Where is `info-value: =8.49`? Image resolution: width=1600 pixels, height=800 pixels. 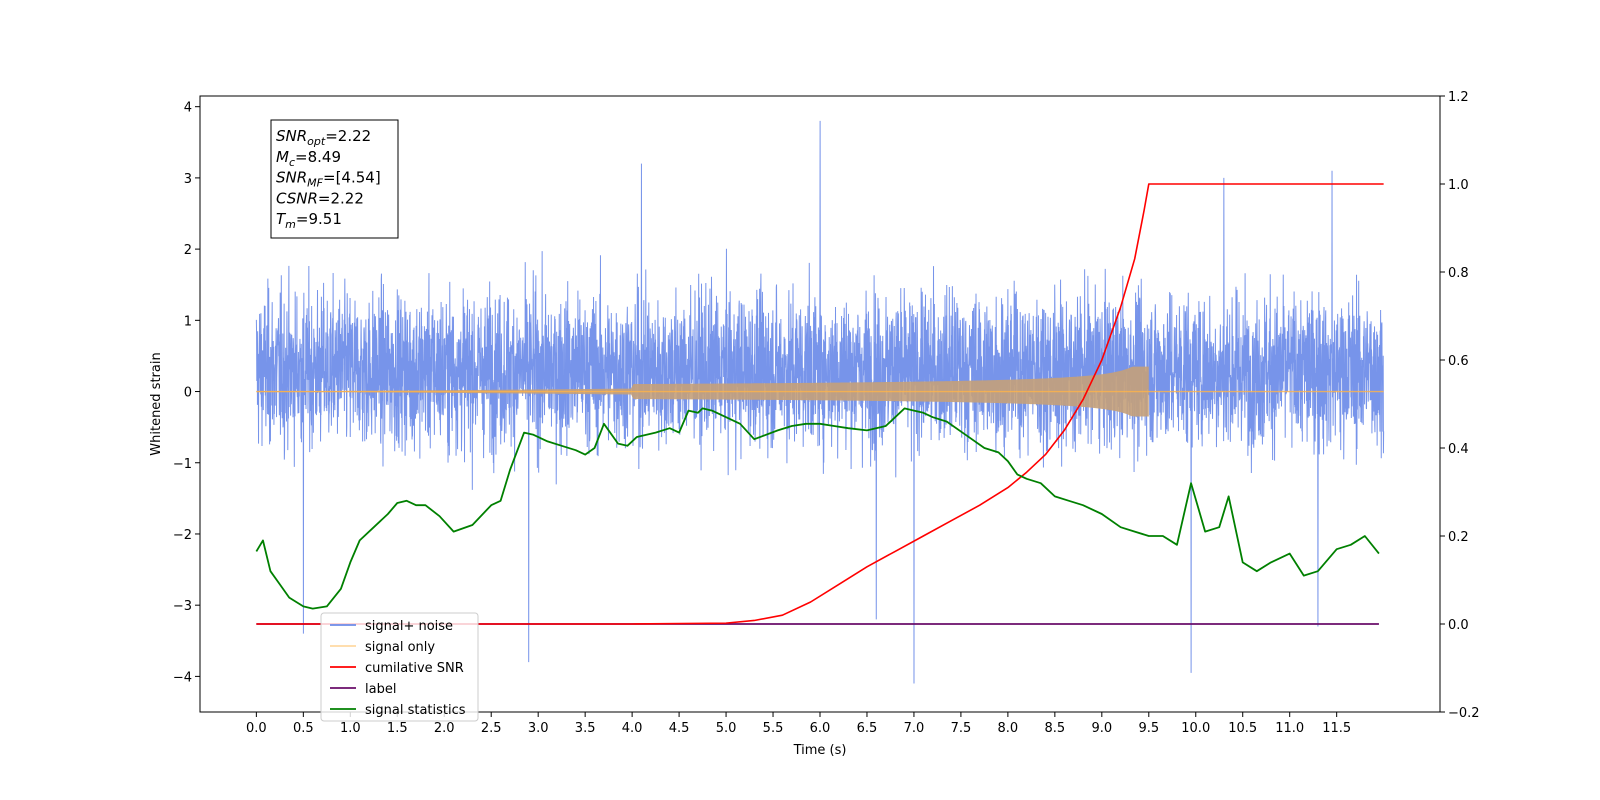
info-value: =8.49 is located at coordinates (318, 157).